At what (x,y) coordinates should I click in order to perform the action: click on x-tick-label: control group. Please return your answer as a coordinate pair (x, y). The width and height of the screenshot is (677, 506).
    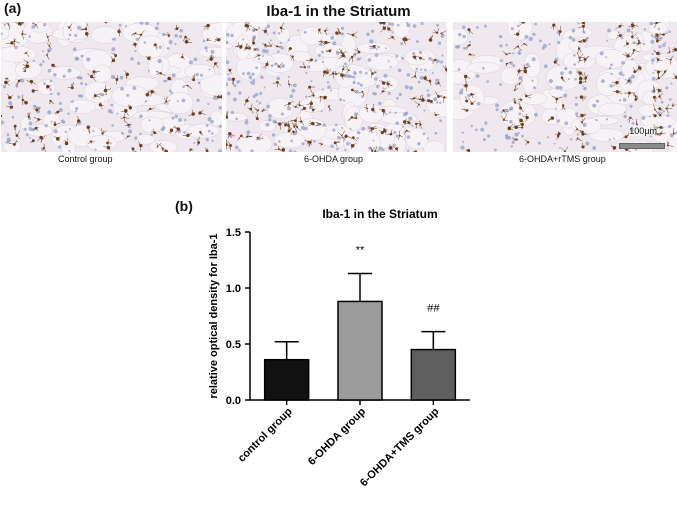
    Looking at the image, I should click on (265, 434).